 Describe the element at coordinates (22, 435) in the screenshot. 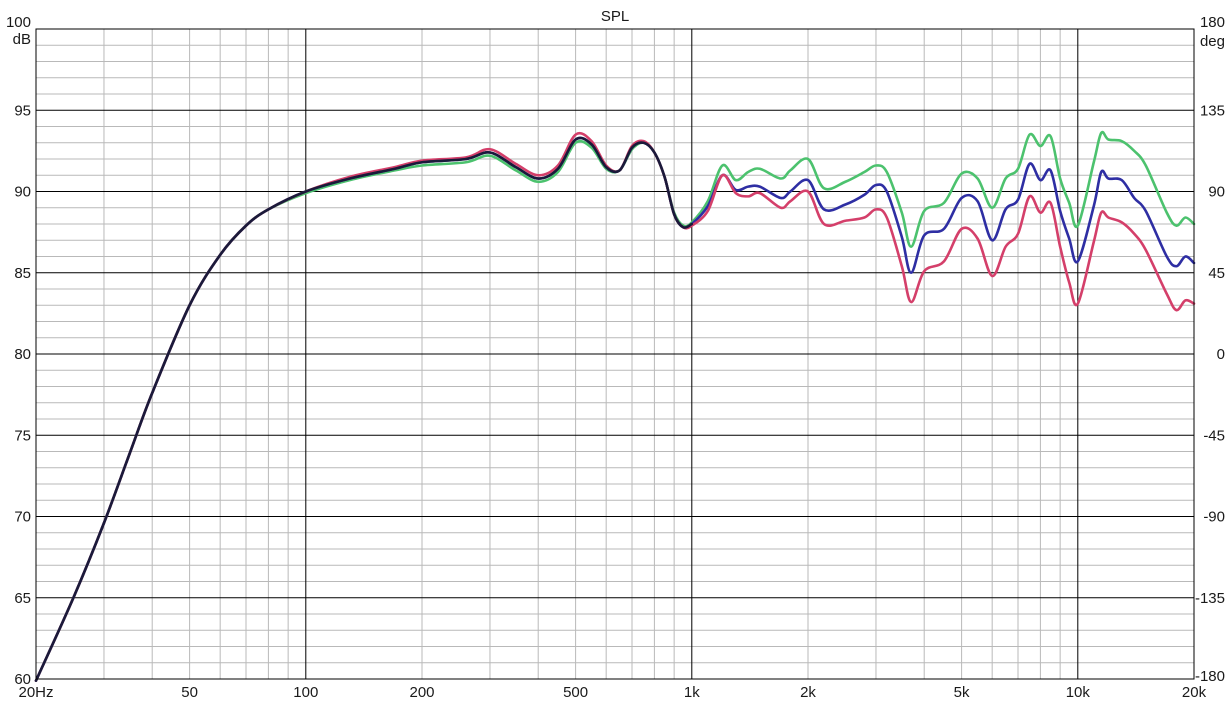

I see `y-tick-label: 75` at that location.